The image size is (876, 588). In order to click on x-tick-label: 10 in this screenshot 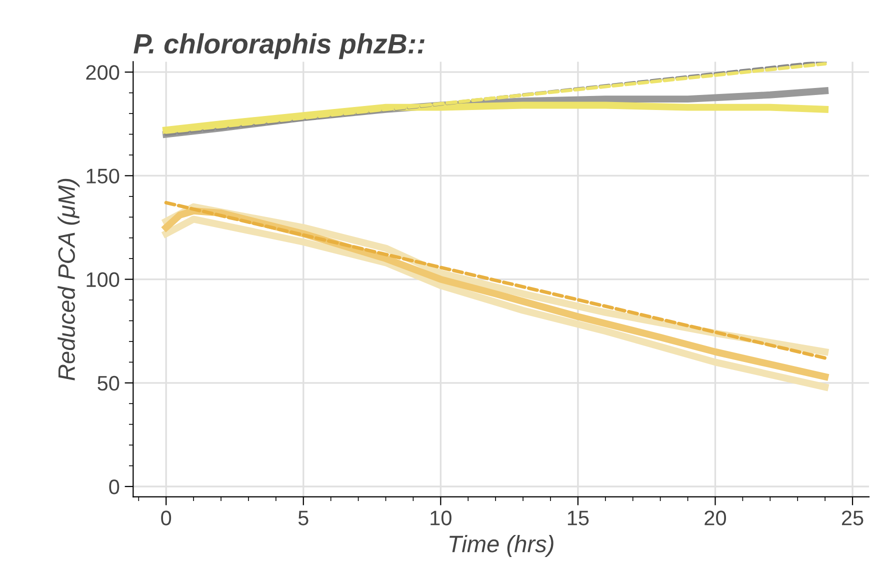, I will do `click(441, 518)`.